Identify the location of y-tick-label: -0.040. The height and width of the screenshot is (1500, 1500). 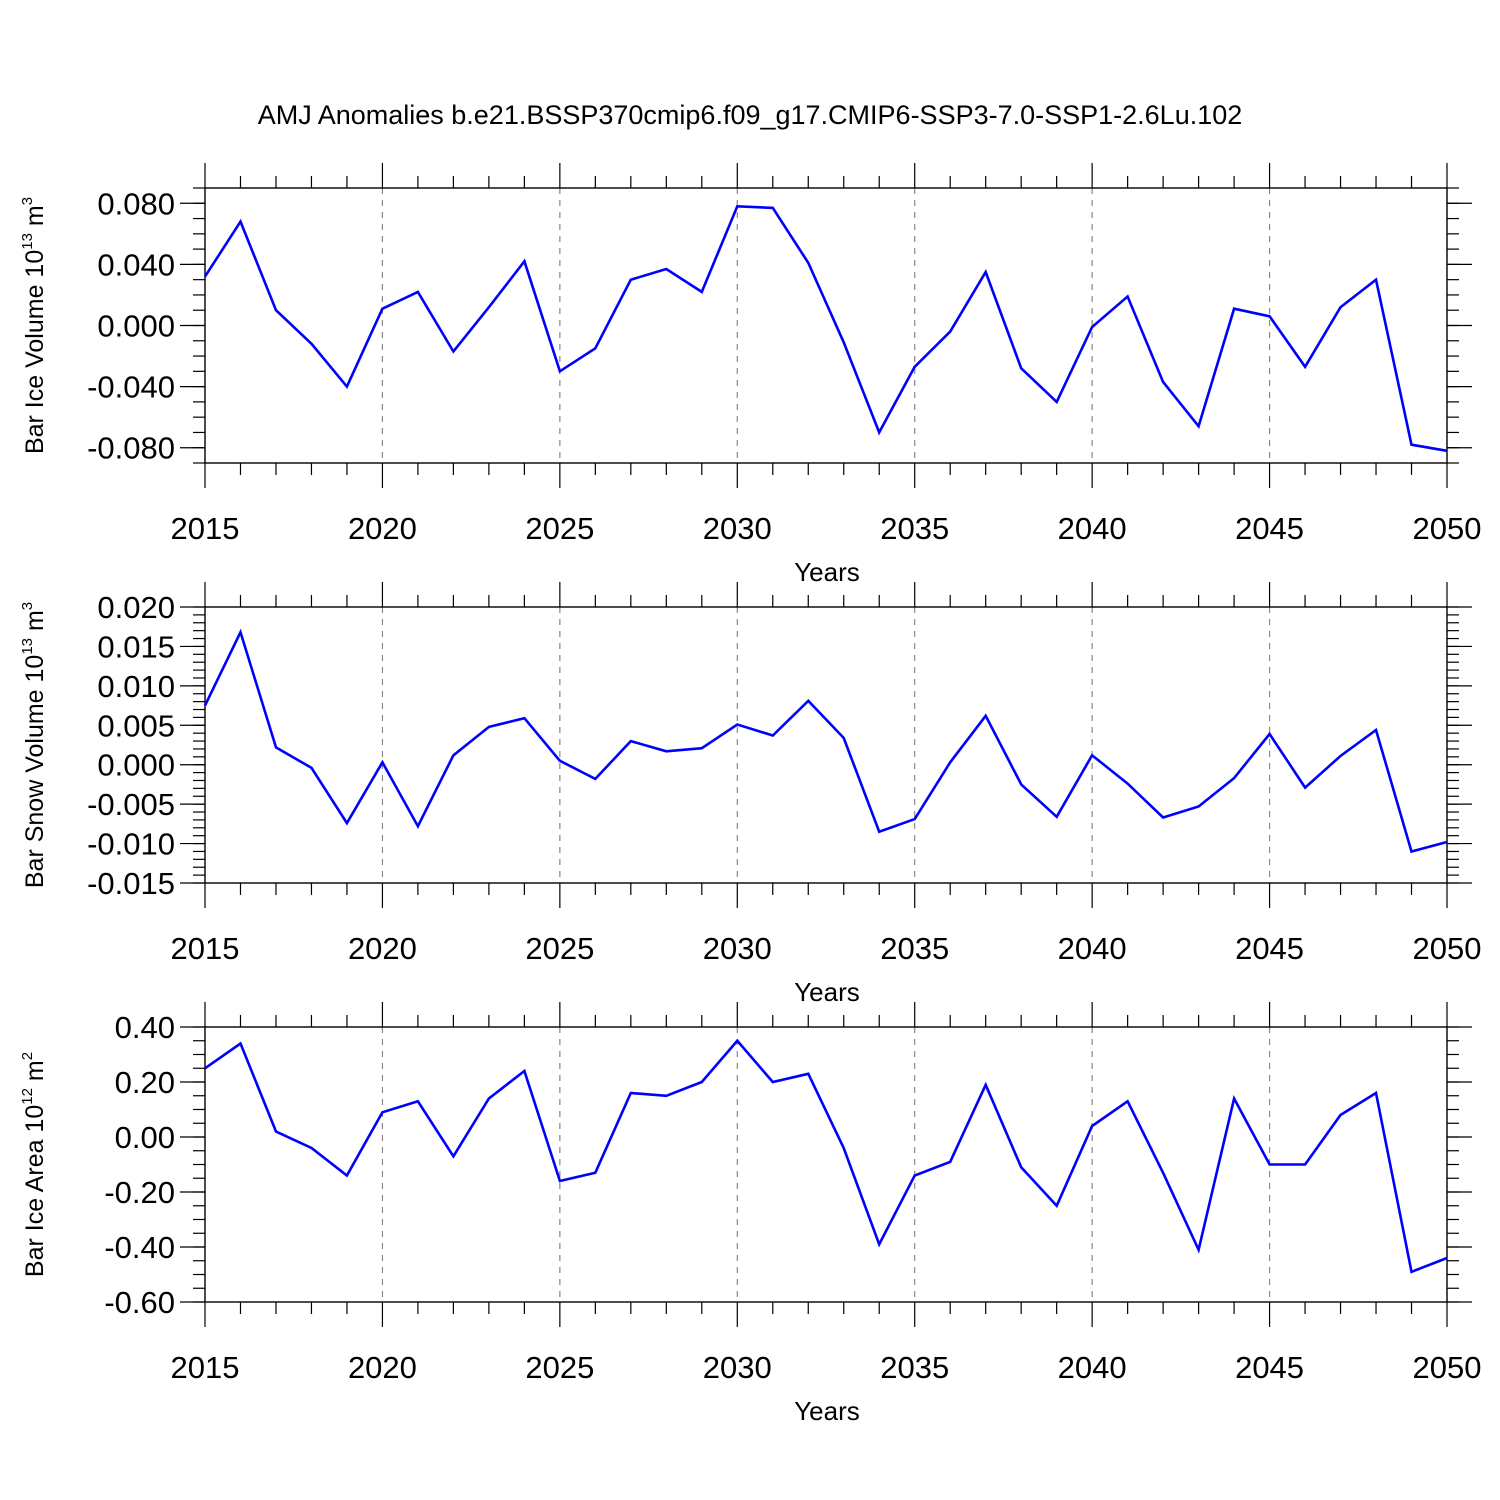
(131, 387).